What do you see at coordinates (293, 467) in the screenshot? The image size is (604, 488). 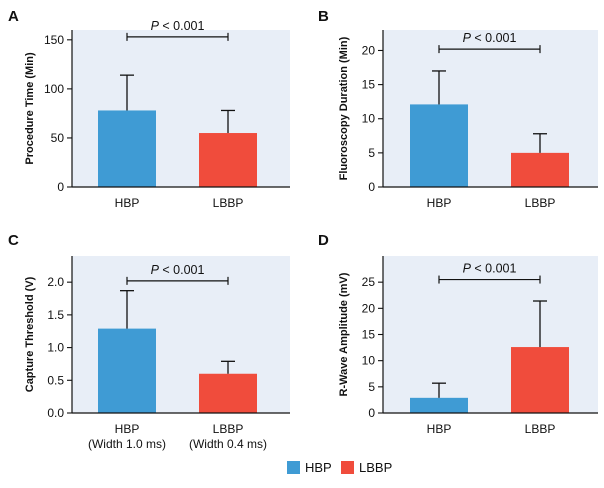 I see `legend-swatch-hbp` at bounding box center [293, 467].